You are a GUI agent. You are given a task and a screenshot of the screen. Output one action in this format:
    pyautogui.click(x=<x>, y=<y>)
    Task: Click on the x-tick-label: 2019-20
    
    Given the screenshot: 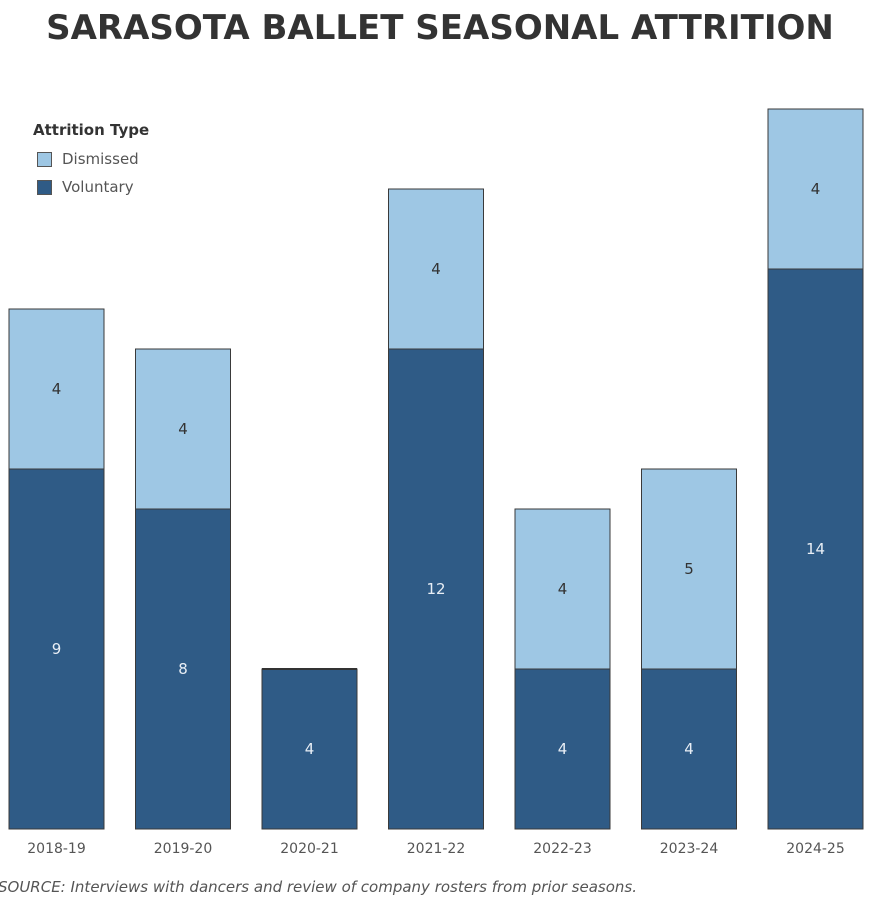 What is the action you would take?
    pyautogui.click(x=183, y=849)
    